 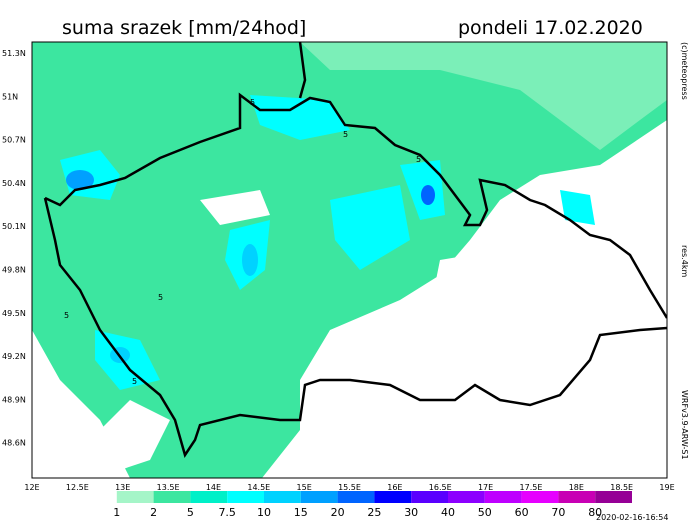 I want to click on lat-label: 50.1N, so click(x=14, y=226).